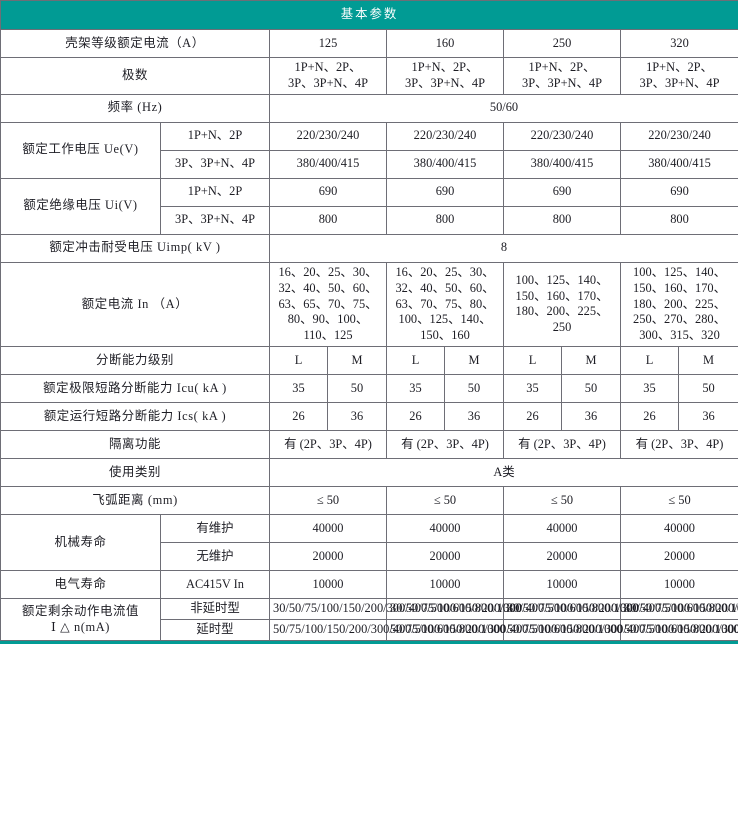 This screenshot has width=738, height=839. Describe the element at coordinates (298, 361) in the screenshot. I see `cell-breaking-class-125-L: L` at that location.